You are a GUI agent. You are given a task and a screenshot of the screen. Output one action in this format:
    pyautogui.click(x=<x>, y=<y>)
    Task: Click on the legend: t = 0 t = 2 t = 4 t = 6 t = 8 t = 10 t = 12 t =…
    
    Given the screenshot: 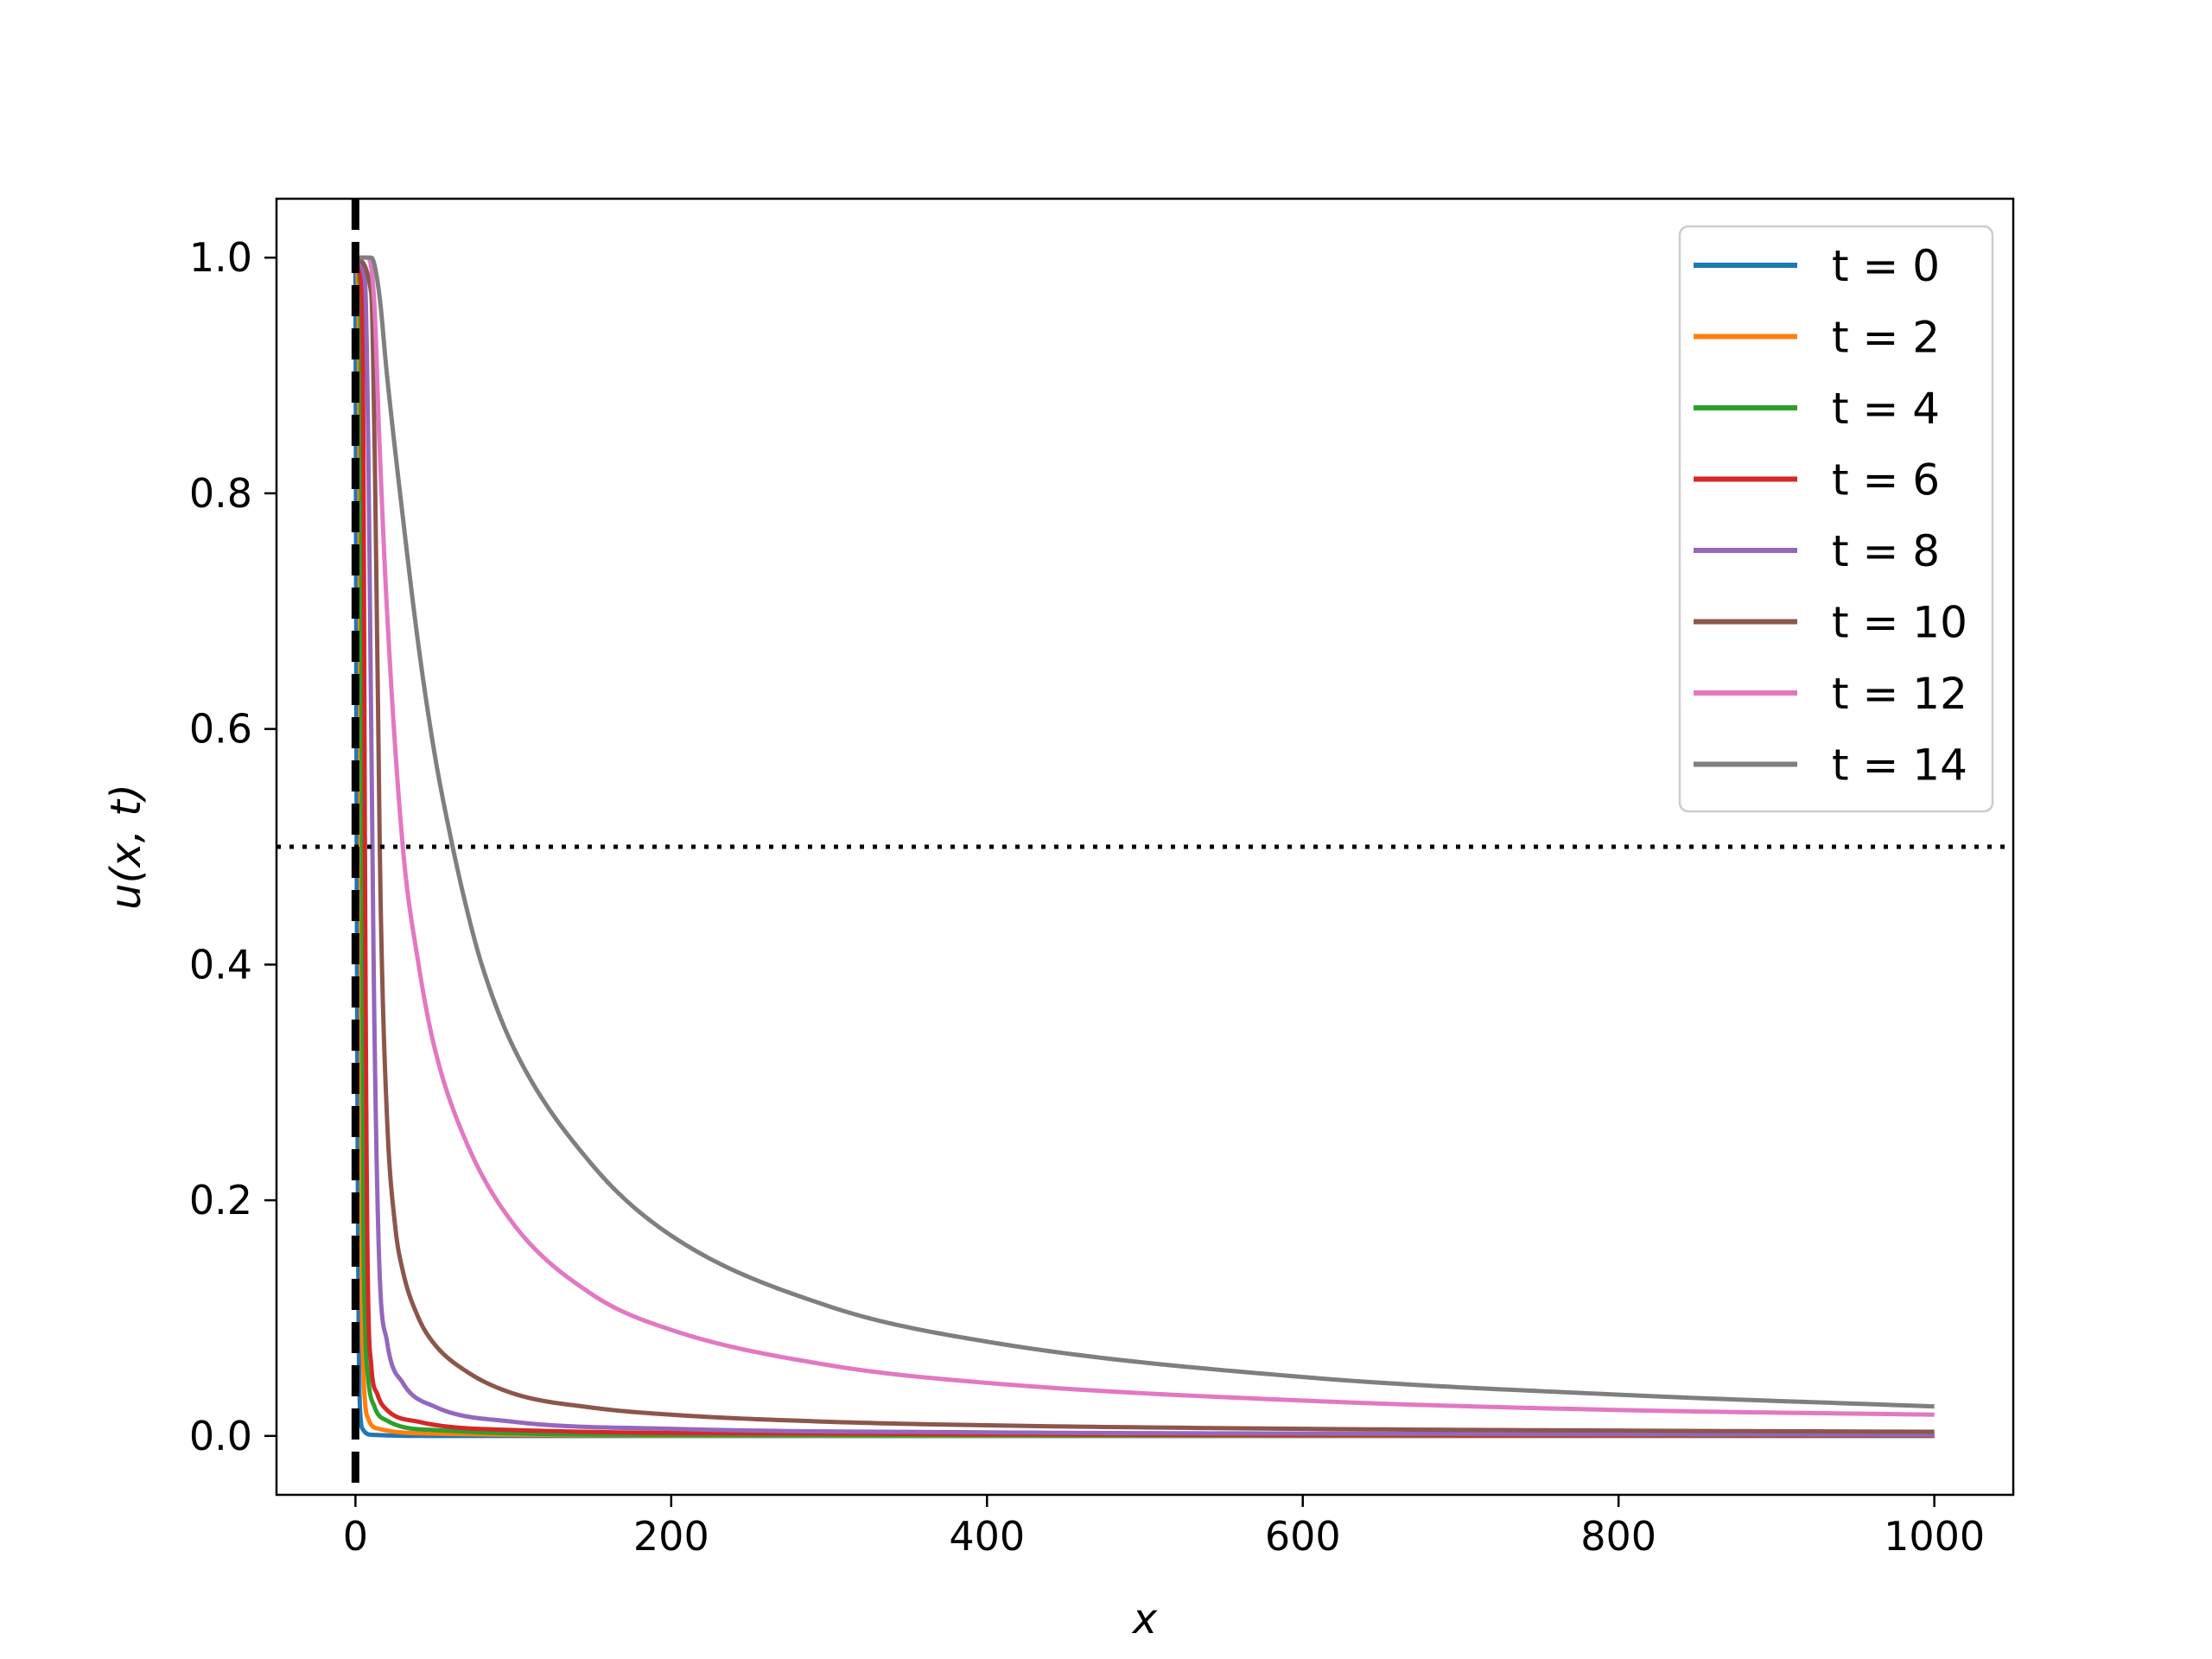 What is the action you would take?
    pyautogui.click(x=1836, y=519)
    